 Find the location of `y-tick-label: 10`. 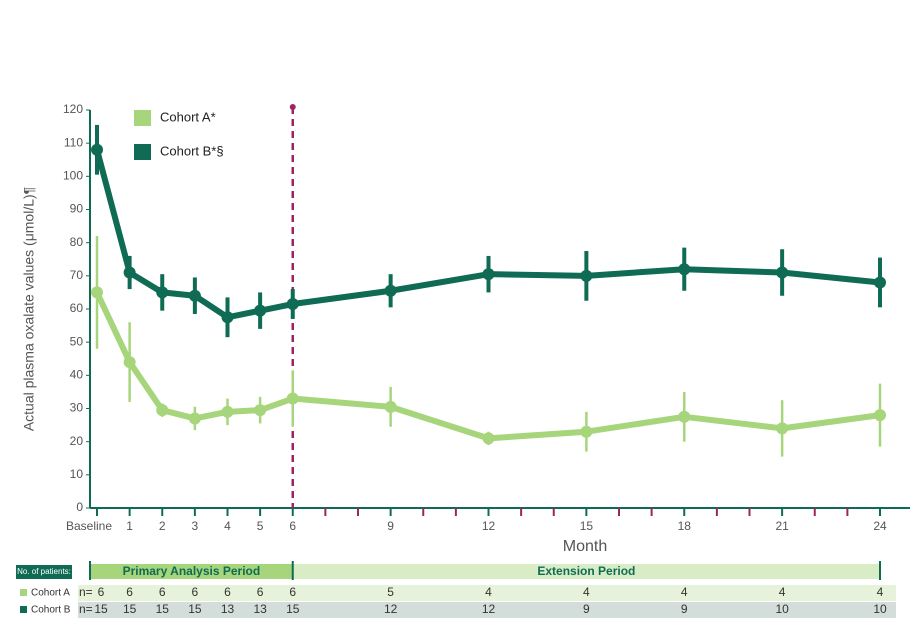

y-tick-label: 10 is located at coordinates (77, 474).